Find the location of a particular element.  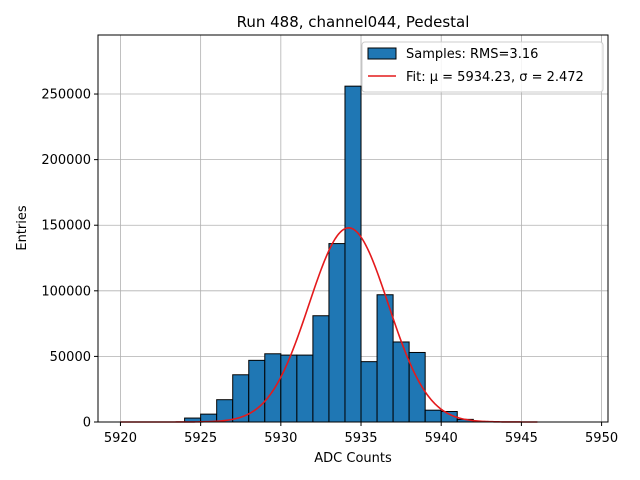

y-axis-ticks: 0 50000 100000 150000 200000 250000 is located at coordinates (69, 259).